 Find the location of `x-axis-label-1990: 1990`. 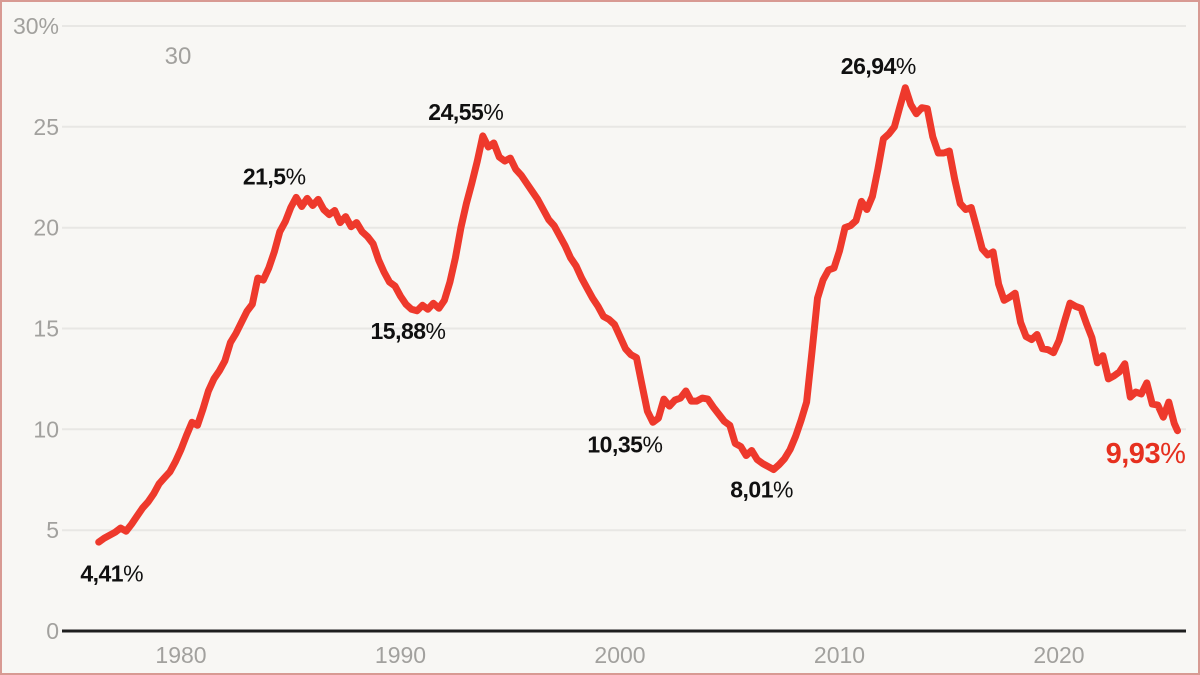

x-axis-label-1990: 1990 is located at coordinates (400, 655).